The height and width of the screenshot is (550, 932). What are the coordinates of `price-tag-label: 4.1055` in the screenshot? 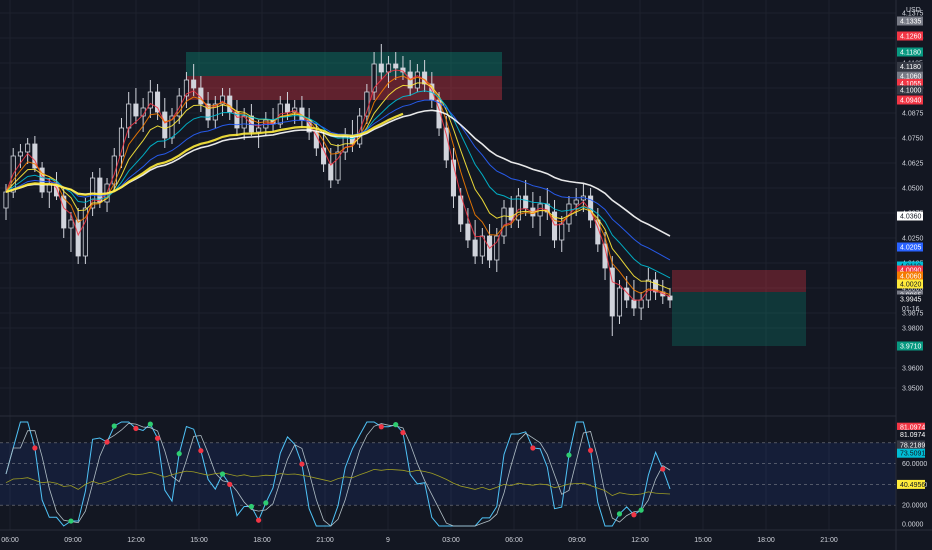 It's located at (911, 84).